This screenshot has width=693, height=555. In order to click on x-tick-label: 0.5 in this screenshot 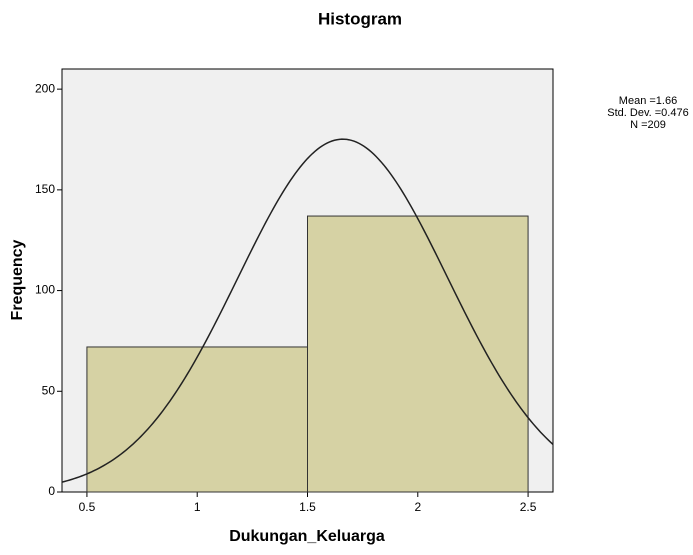, I will do `click(87, 507)`.